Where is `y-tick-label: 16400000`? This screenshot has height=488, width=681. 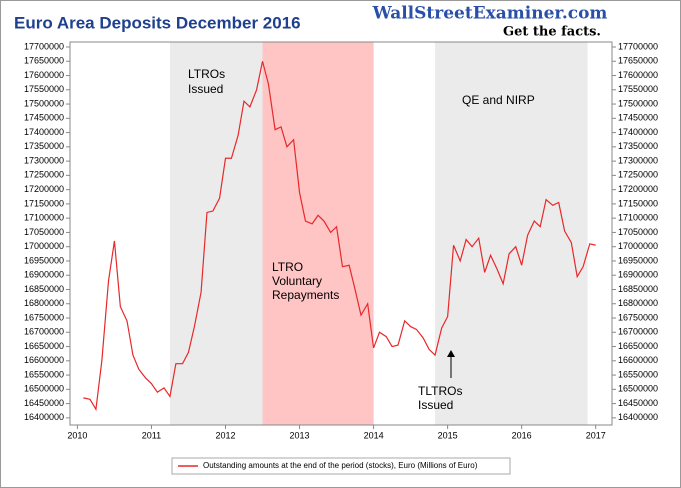 y-tick-label: 16400000 is located at coordinates (44, 417).